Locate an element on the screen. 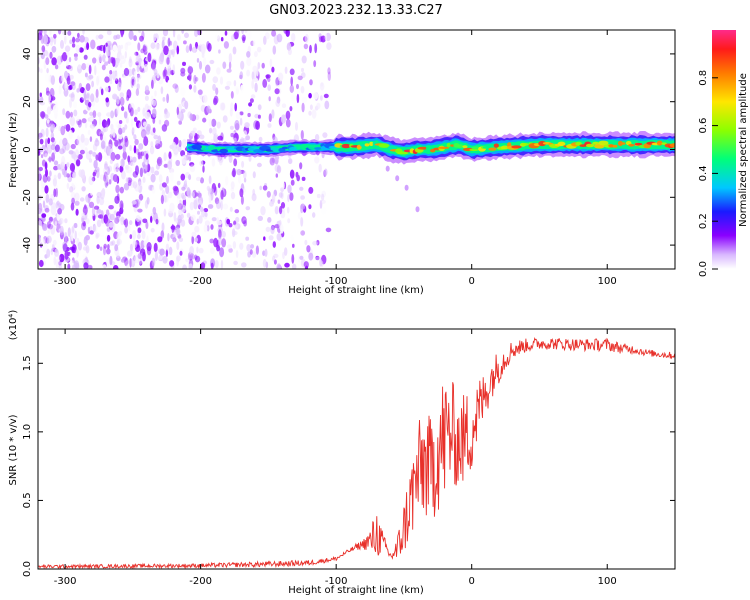 Image resolution: width=750 pixels, height=600 pixels. x-tick-label: -100 is located at coordinates (336, 281).